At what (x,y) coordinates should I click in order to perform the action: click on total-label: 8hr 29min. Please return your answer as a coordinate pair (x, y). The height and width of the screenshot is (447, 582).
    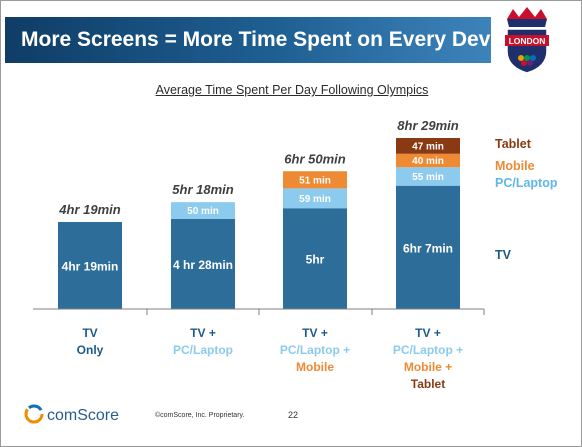
    Looking at the image, I should click on (427, 125).